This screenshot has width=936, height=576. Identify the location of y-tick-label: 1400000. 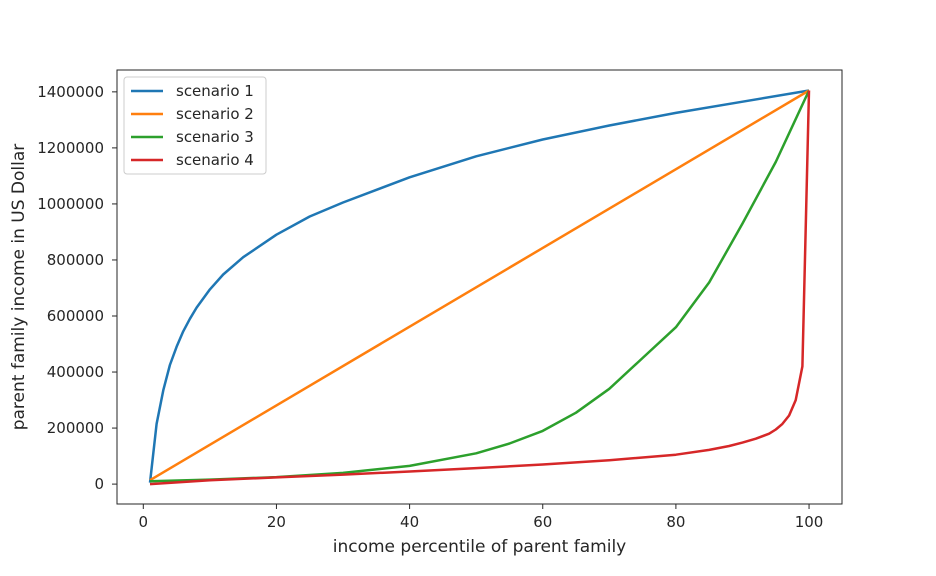
(70, 92).